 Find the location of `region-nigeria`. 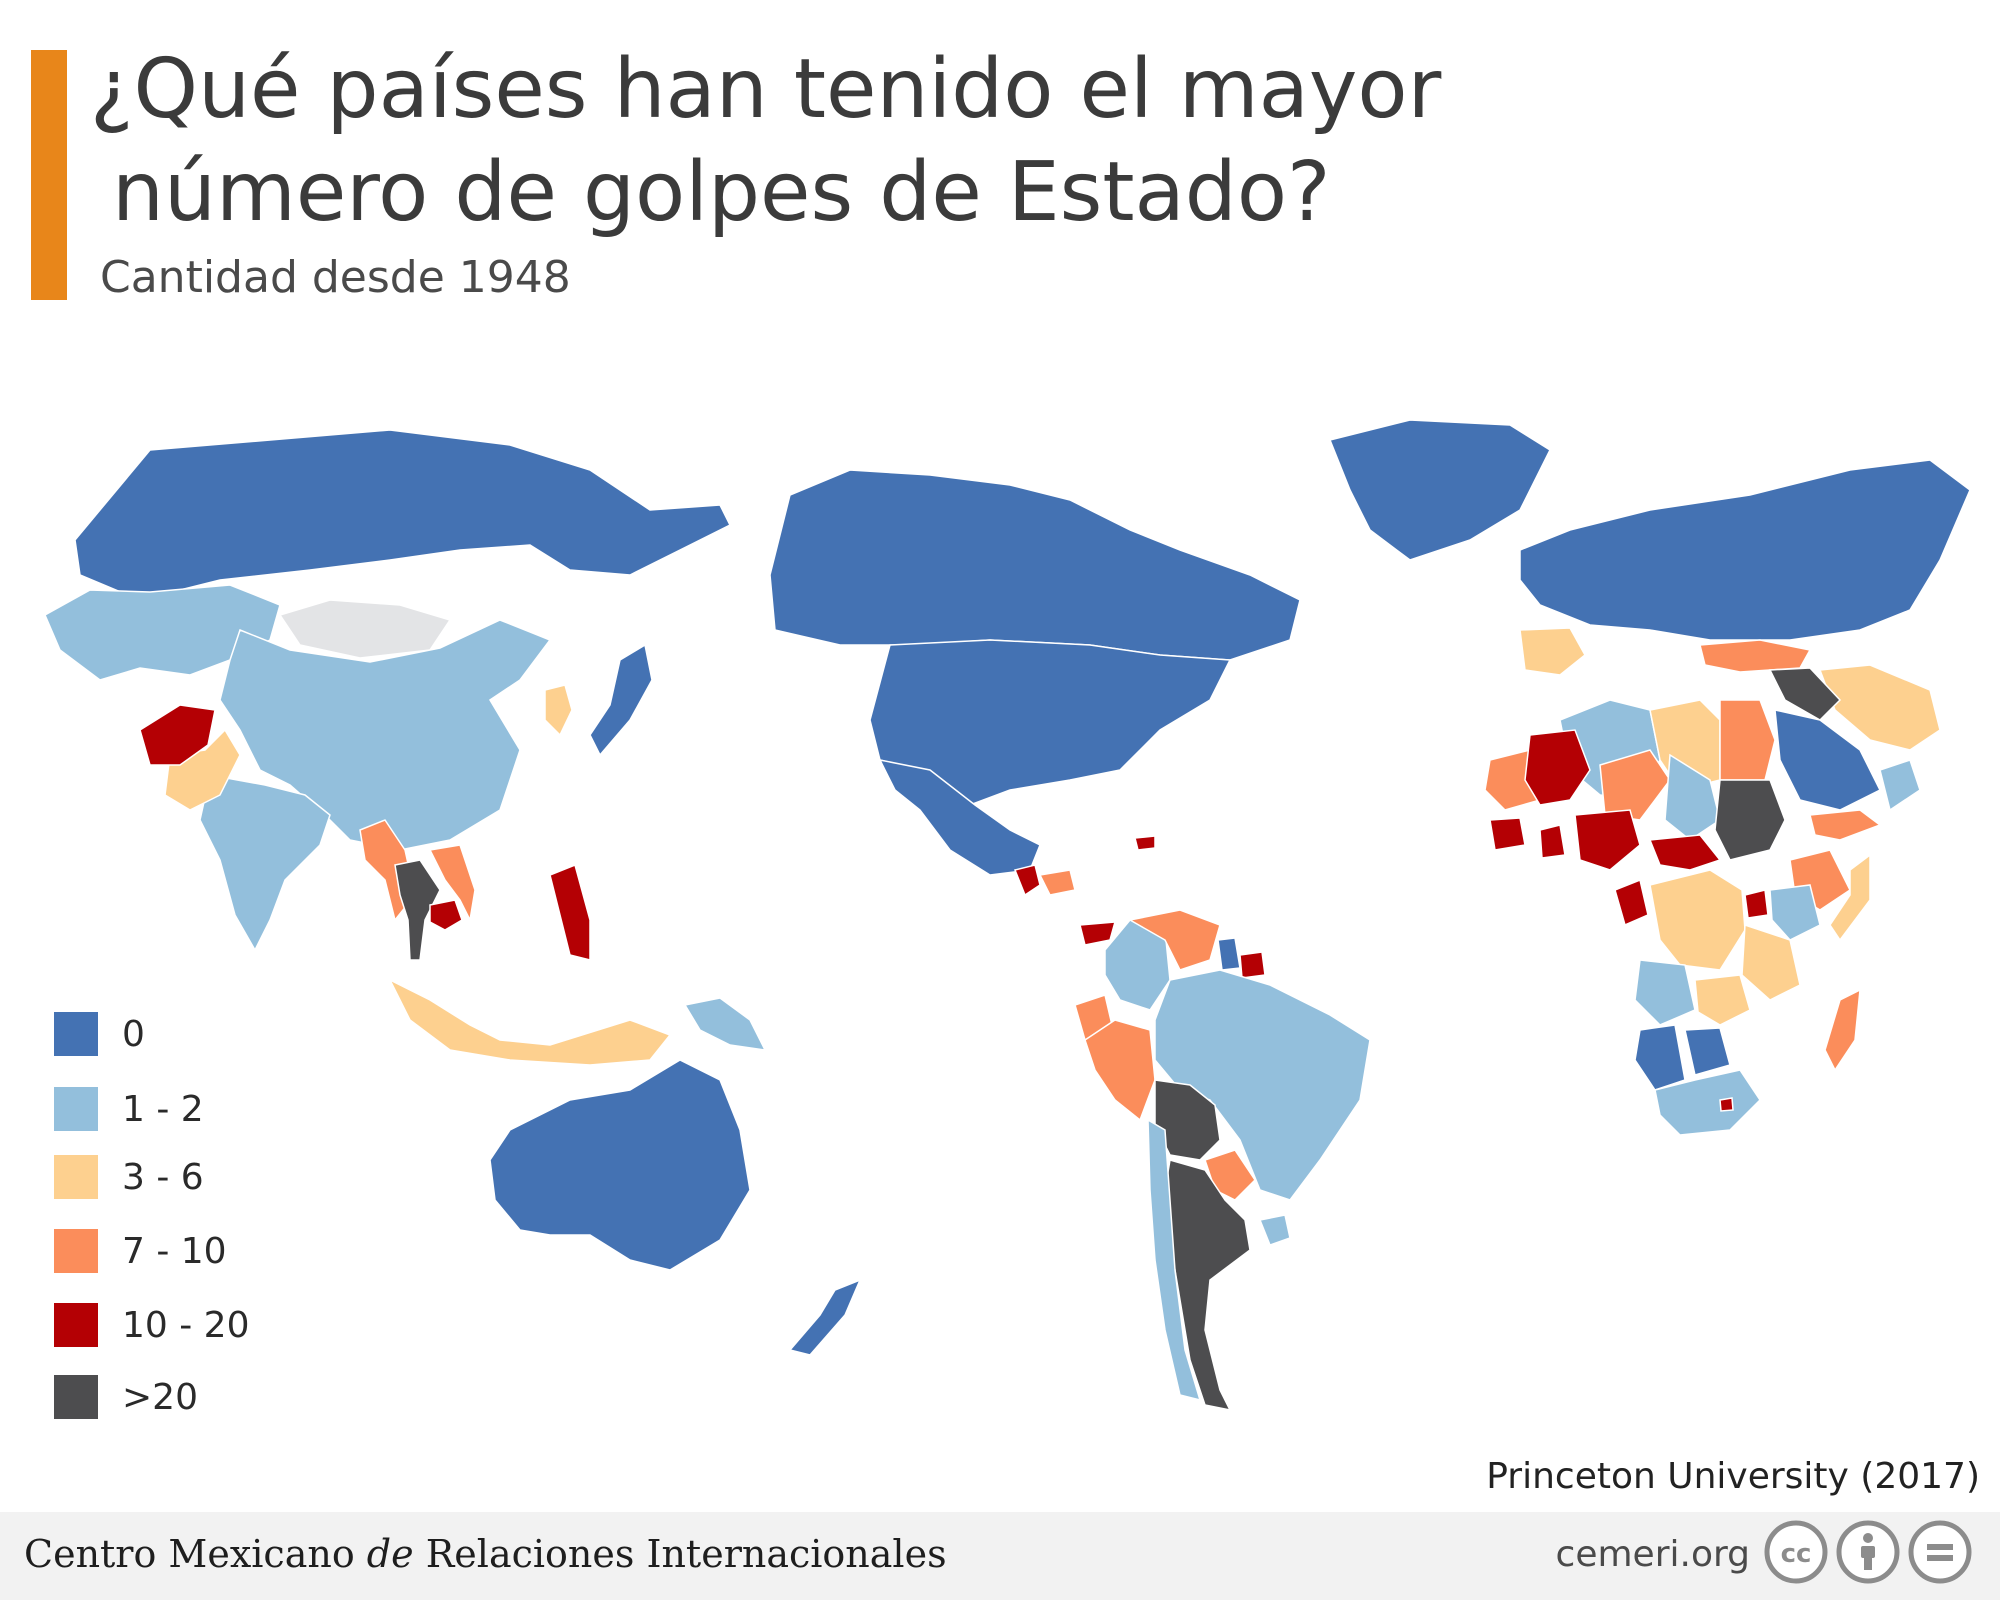

region-nigeria is located at coordinates (1607, 840).